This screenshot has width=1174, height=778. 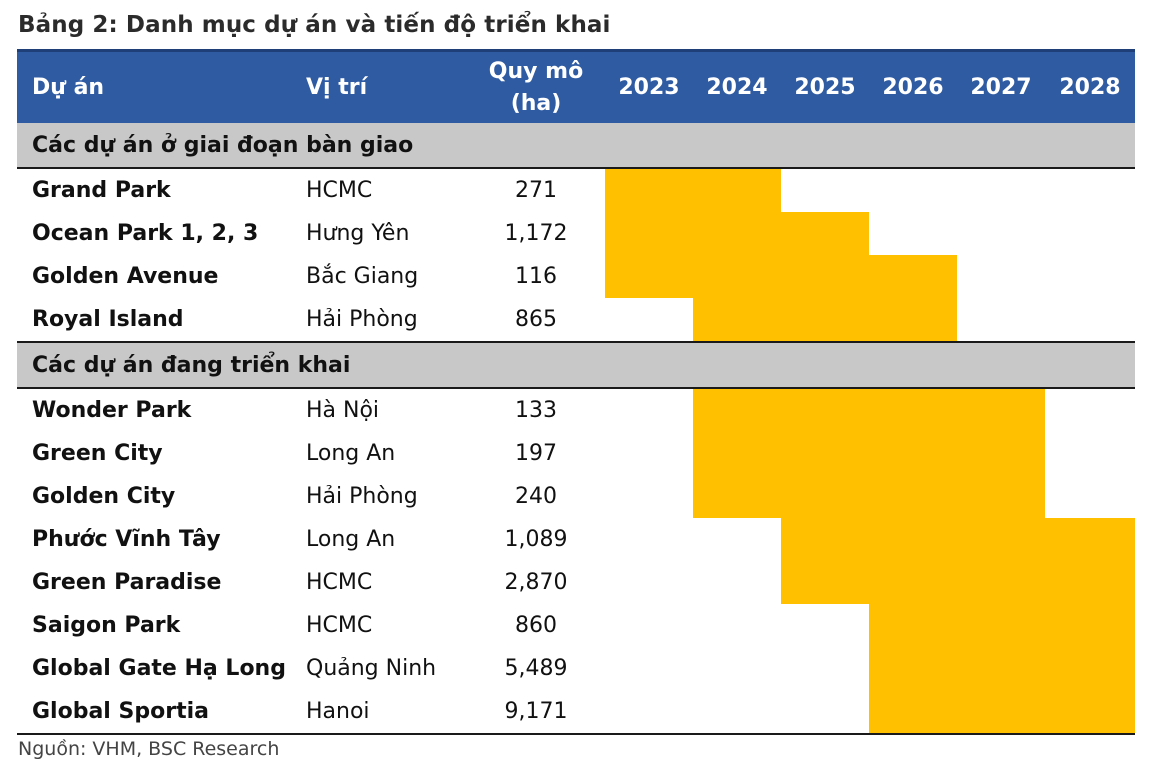 What do you see at coordinates (358, 233) in the screenshot?
I see `project-location: Hưng Yên` at bounding box center [358, 233].